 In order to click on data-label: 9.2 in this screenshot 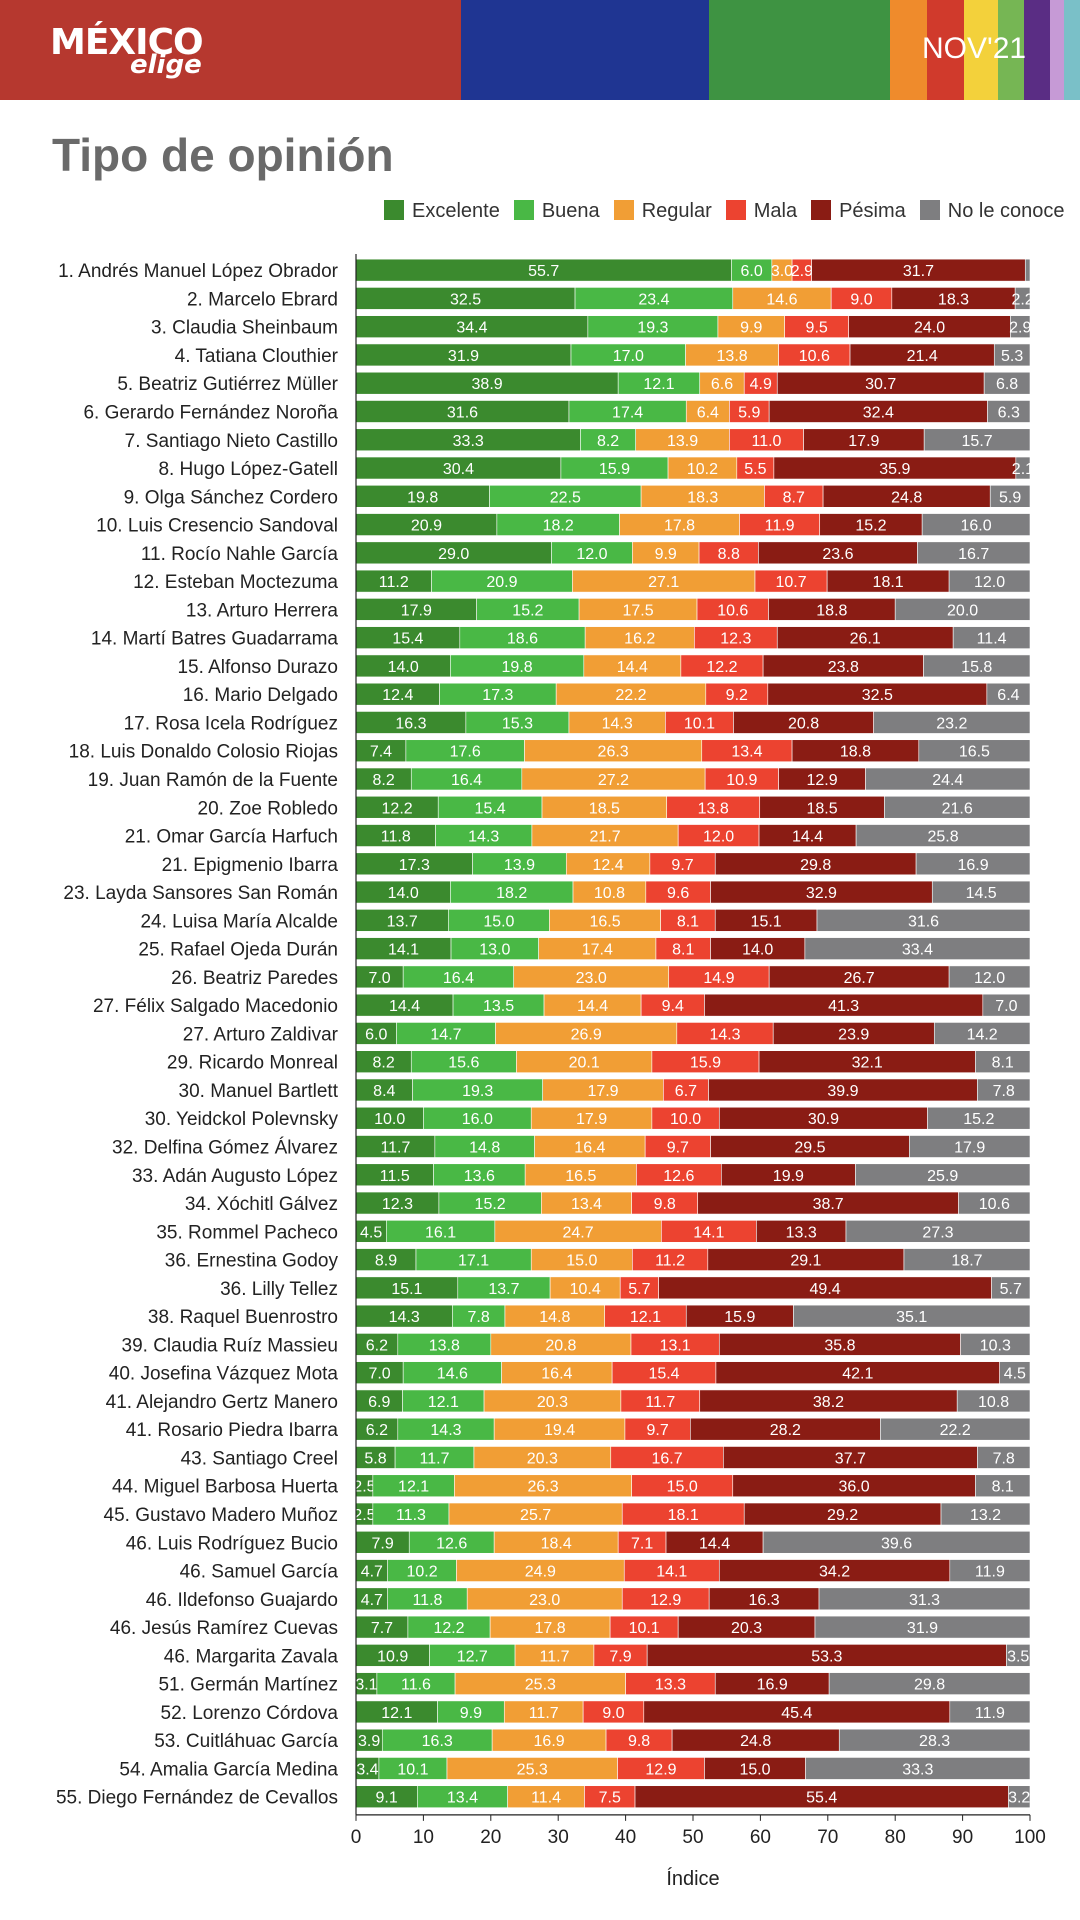, I will do `click(737, 695)`.